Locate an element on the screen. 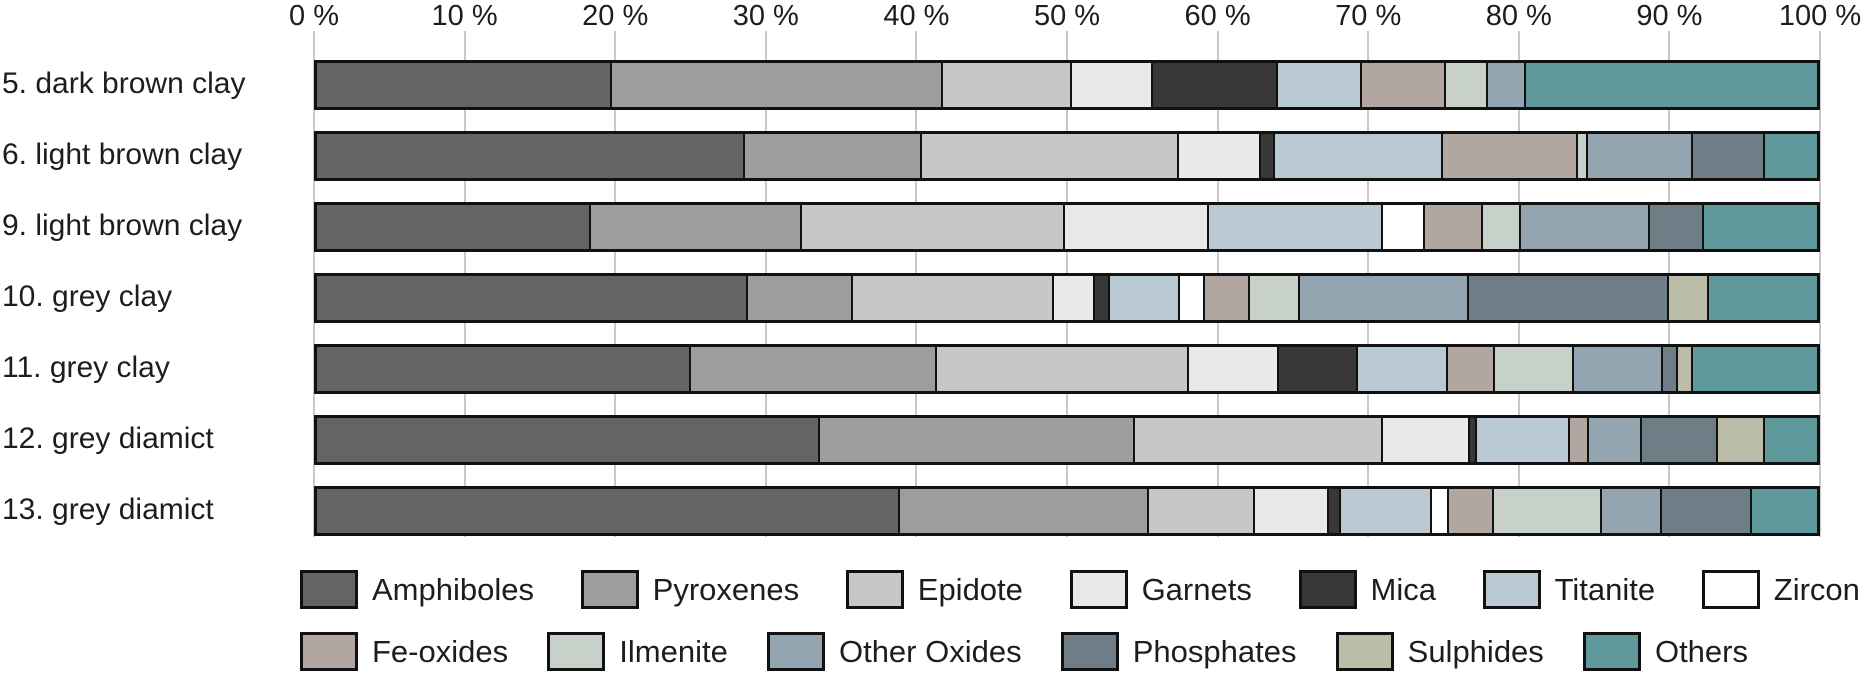 The image size is (1871, 684). legend-item-sulphides: Sulphides is located at coordinates (1439, 651).